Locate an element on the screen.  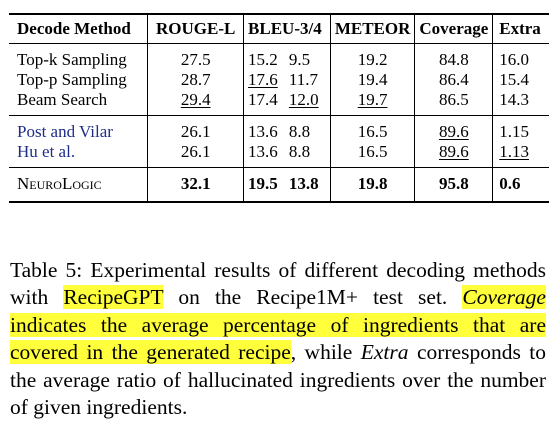
rouge-cell: 28.7 is located at coordinates (195, 80).